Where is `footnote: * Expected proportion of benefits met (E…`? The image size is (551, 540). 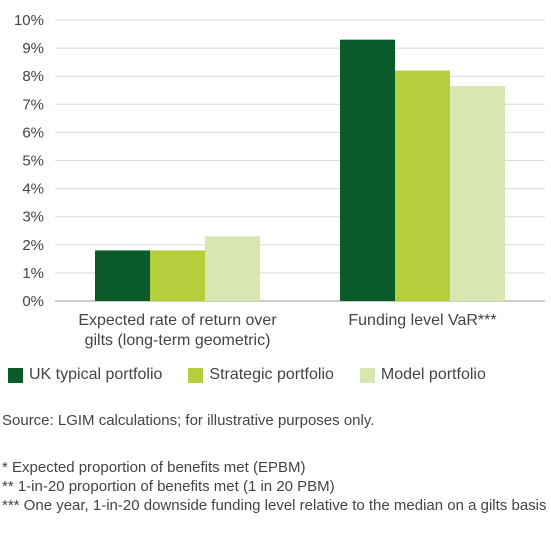 footnote: * Expected proportion of benefits met (E… is located at coordinates (154, 467).